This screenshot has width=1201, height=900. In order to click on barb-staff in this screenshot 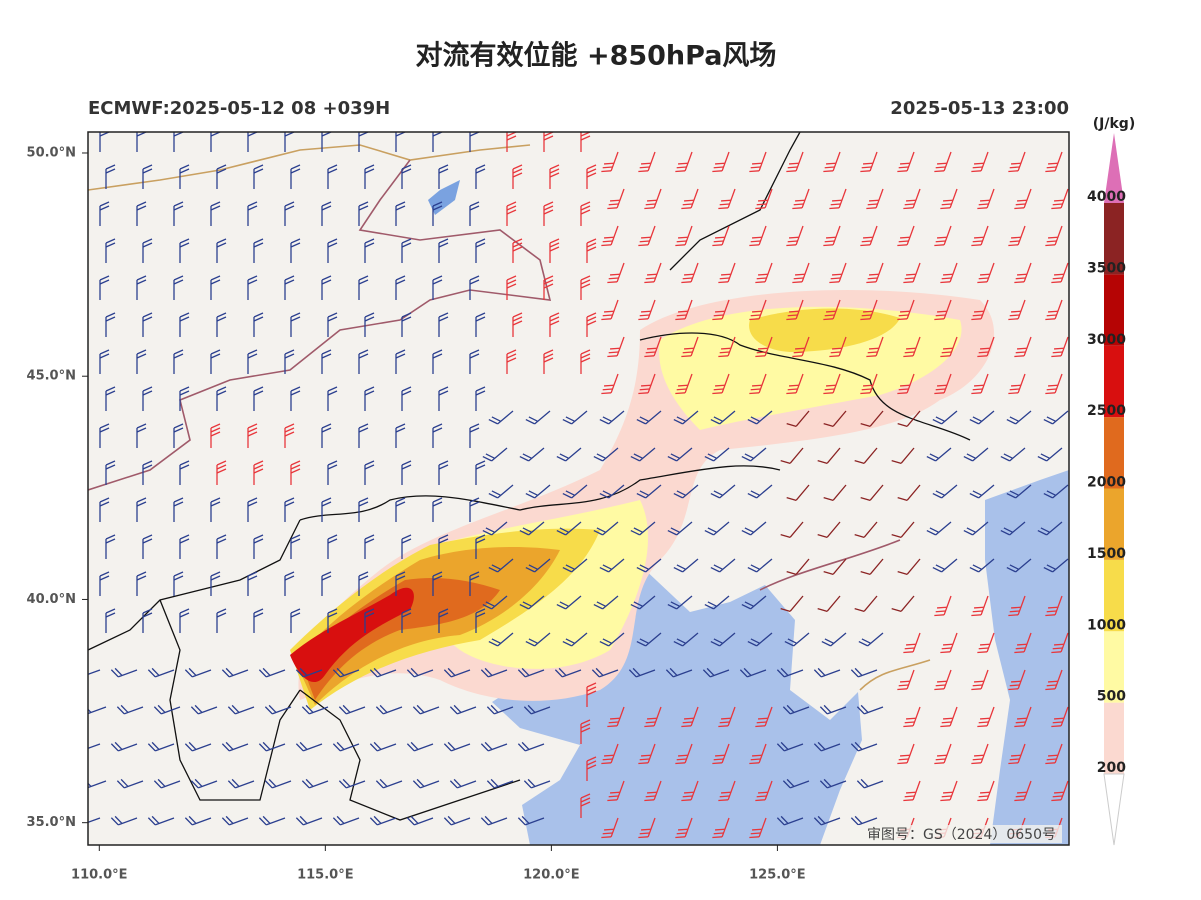, I will do `click(94, 673)`.